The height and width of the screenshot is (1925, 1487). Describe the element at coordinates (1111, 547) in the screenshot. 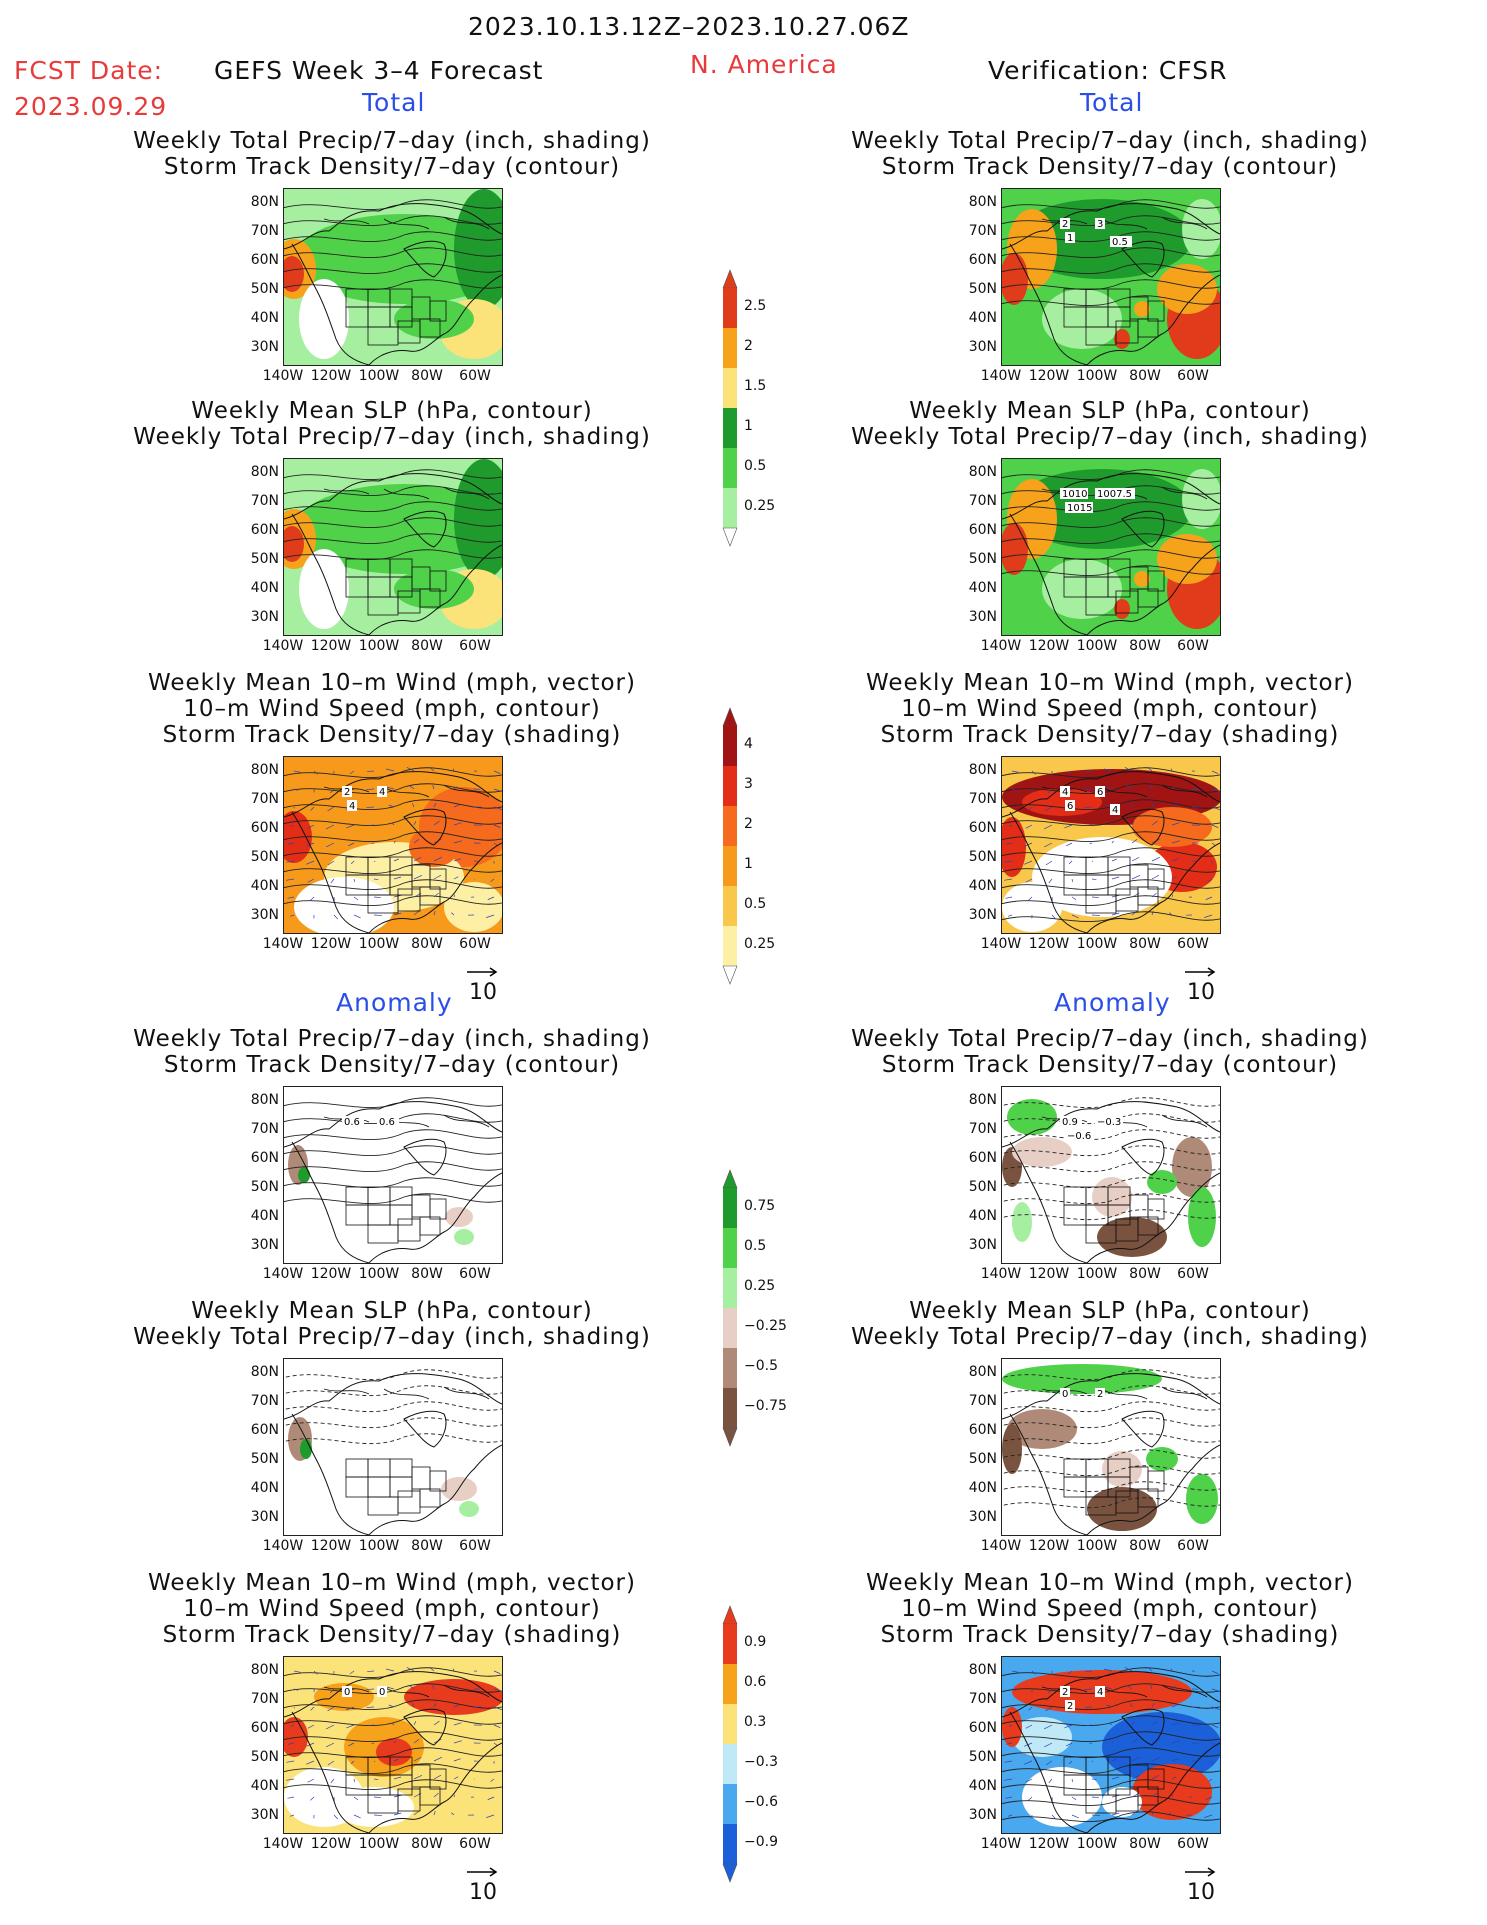

I see `map-panel-r2: 1010 1007.5 1015` at that location.